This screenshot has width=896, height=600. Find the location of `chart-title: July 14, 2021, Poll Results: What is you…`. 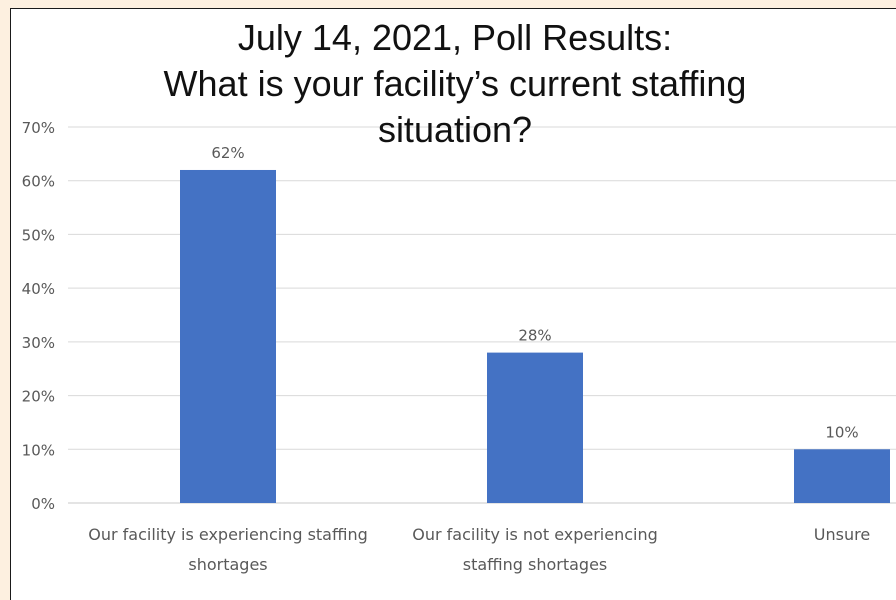

chart-title: July 14, 2021, Poll Results: What is you… is located at coordinates (455, 83).